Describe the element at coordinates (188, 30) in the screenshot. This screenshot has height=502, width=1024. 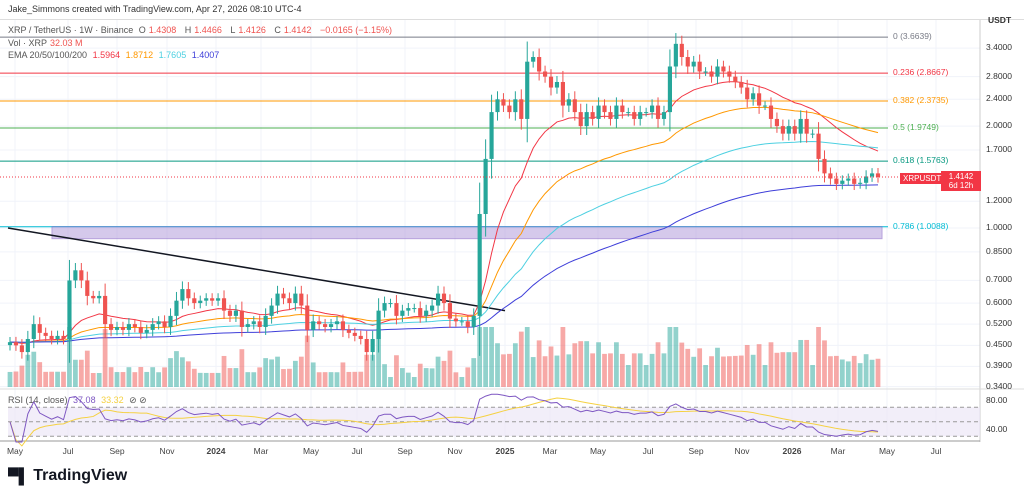
I see `high-label: H` at that location.